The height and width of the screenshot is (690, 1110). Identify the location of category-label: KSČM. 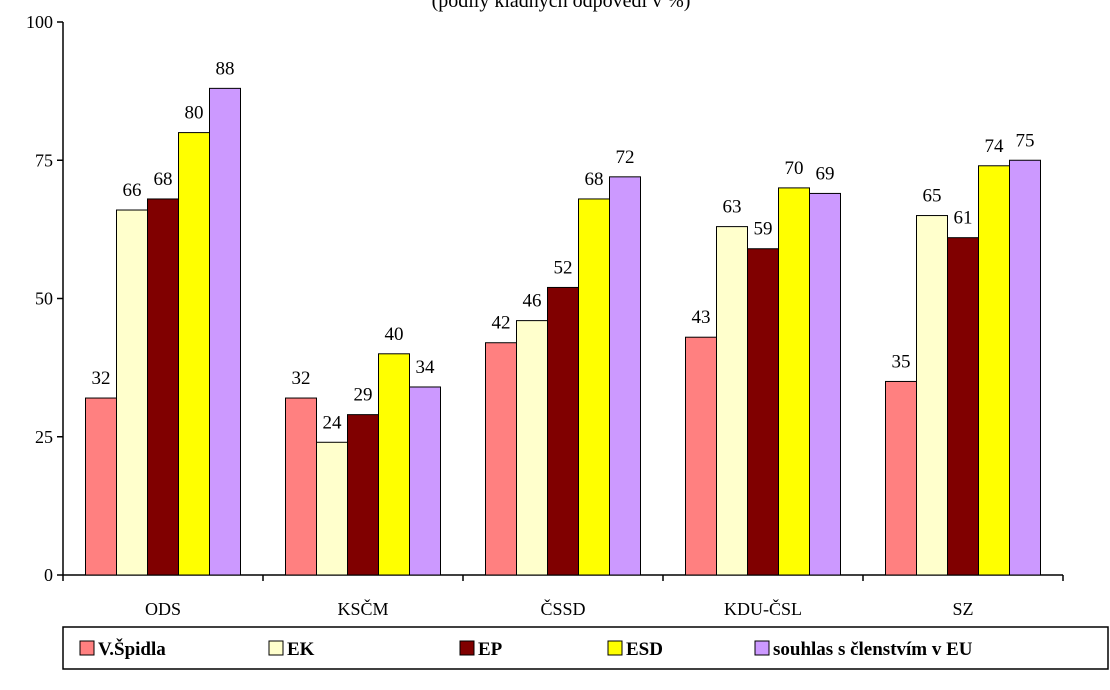
(362, 608).